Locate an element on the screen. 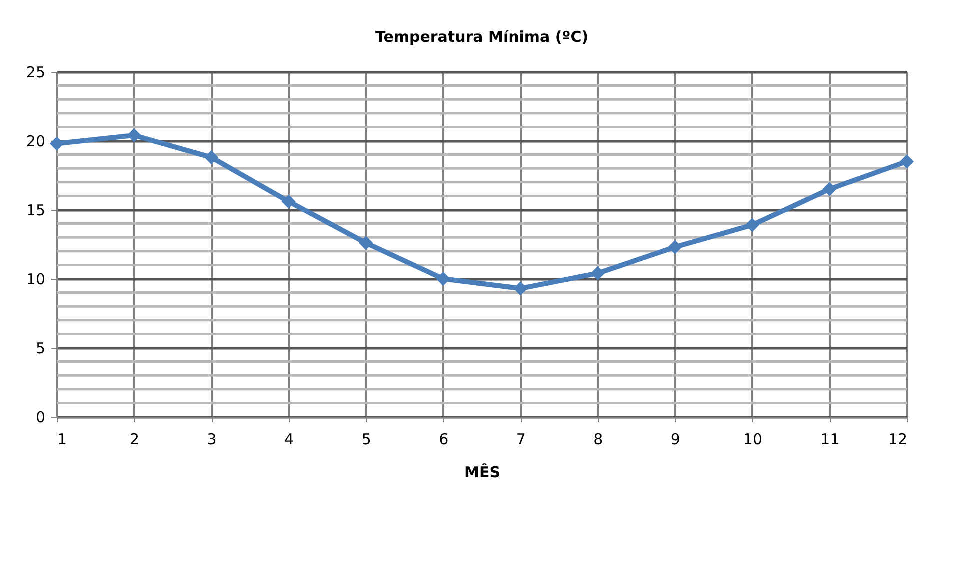 The width and height of the screenshot is (956, 579). y-tick-label: 0 is located at coordinates (41, 417).